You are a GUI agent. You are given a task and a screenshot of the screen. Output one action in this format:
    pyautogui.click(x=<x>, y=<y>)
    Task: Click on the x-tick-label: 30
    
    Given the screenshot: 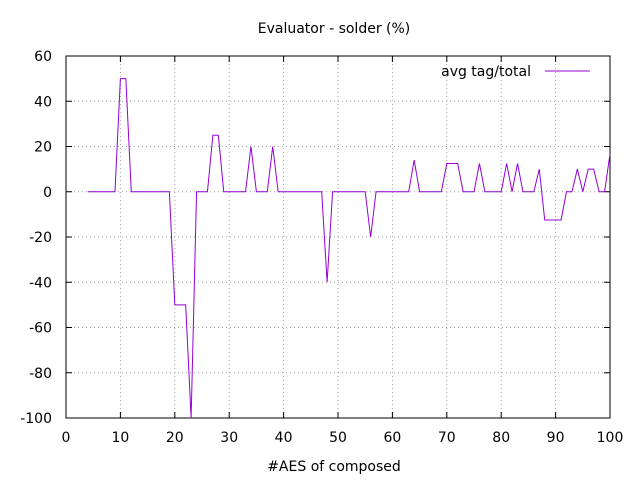 What is the action you would take?
    pyautogui.click(x=229, y=438)
    